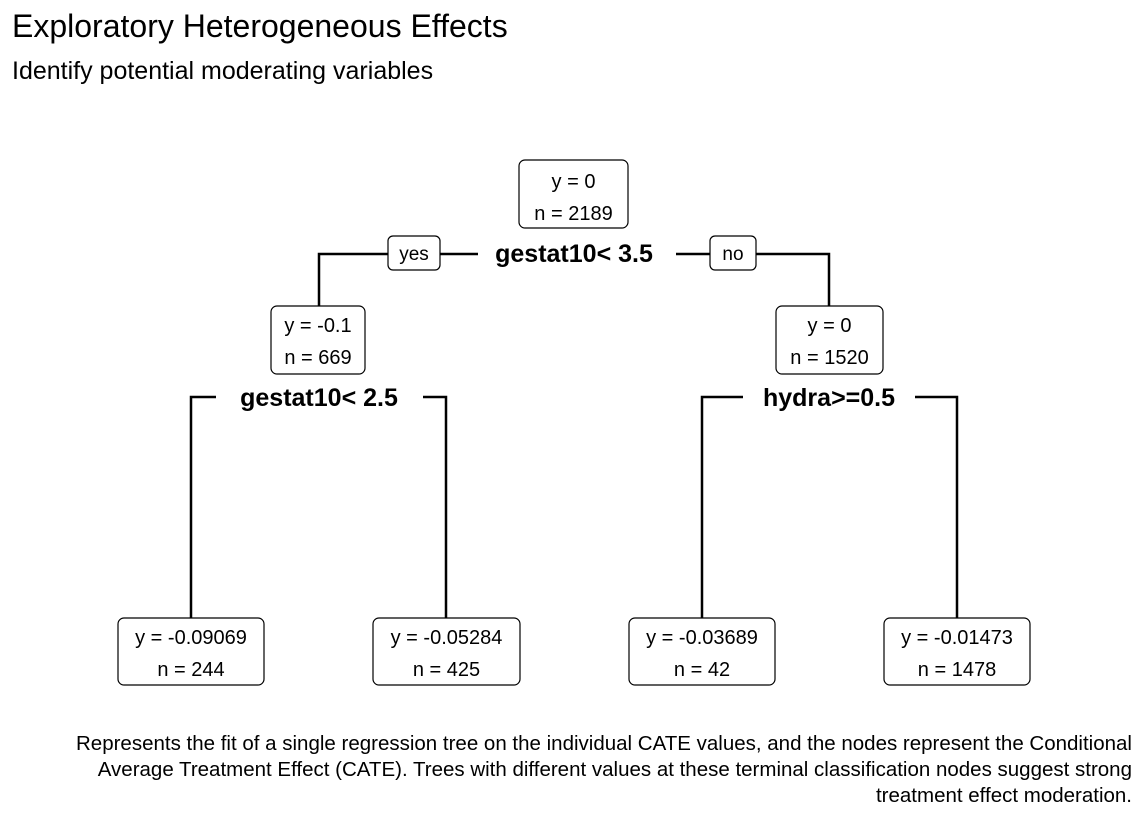  What do you see at coordinates (829, 358) in the screenshot?
I see `node-right-n: n = 1520` at bounding box center [829, 358].